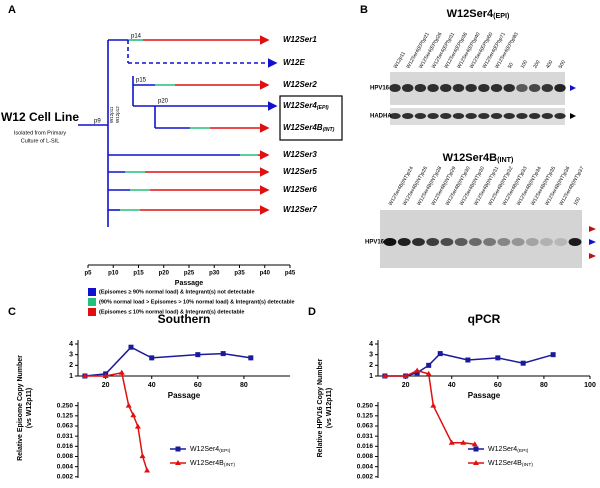 The width and height of the screenshot is (600, 488). What do you see at coordinates (198, 385) in the screenshot?
I see `x-tick-label: 60` at bounding box center [198, 385].